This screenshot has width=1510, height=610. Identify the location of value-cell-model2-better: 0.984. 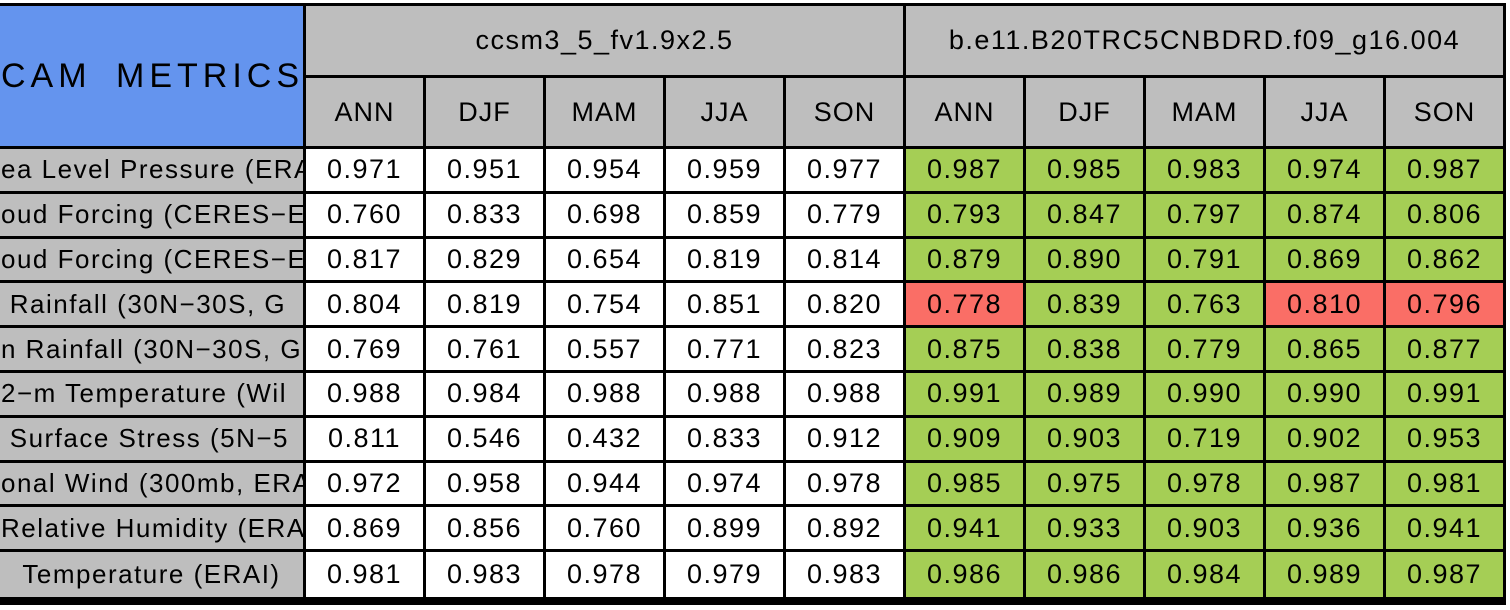
(1203, 574).